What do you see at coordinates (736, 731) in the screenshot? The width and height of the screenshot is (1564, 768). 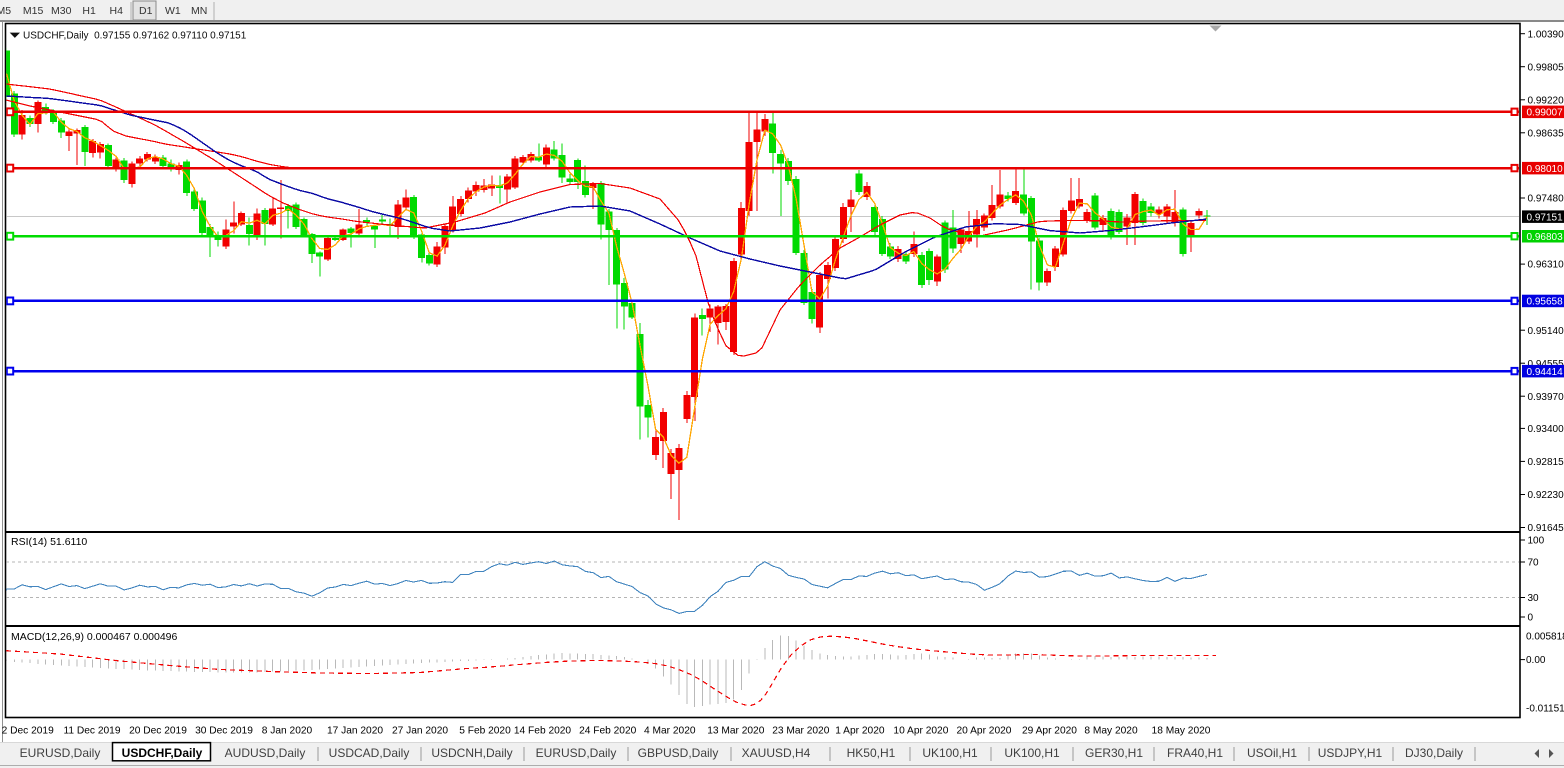 I see `svg-text: 13 Mar 2020` at bounding box center [736, 731].